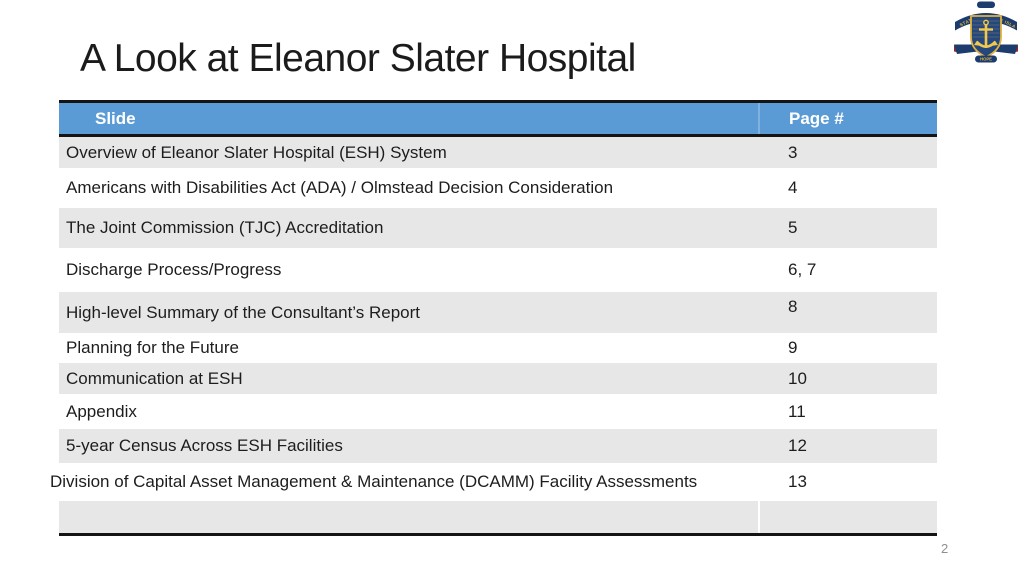 The width and height of the screenshot is (1024, 576). Describe the element at coordinates (797, 445) in the screenshot. I see `row-page-number: 12` at that location.